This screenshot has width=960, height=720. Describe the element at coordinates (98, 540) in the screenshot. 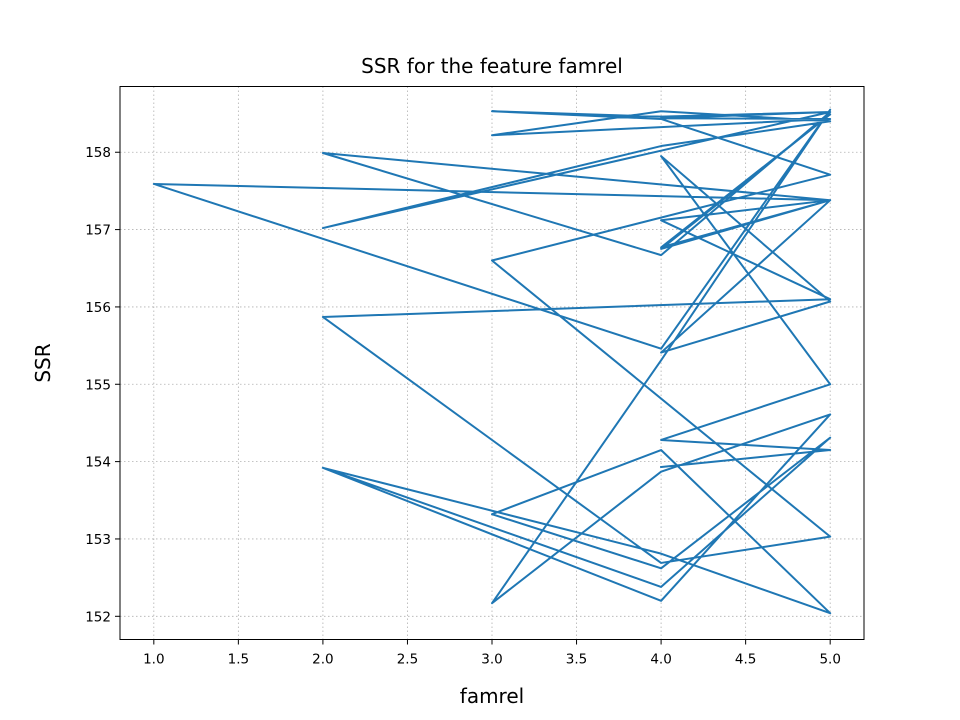

I see `y-tick-label: 153` at that location.